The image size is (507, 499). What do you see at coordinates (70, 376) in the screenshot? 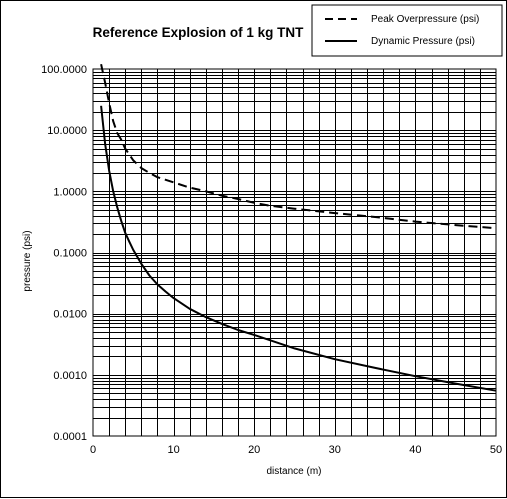
I see `y-tick-label: 0.0010` at bounding box center [70, 376].